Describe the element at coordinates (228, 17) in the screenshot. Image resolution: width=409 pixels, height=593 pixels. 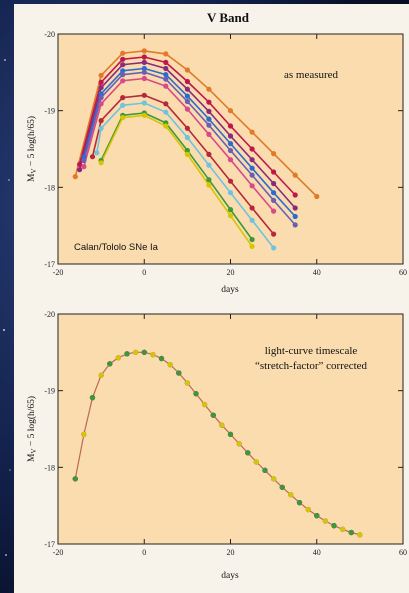
I see `figure-title: V Band` at that location.